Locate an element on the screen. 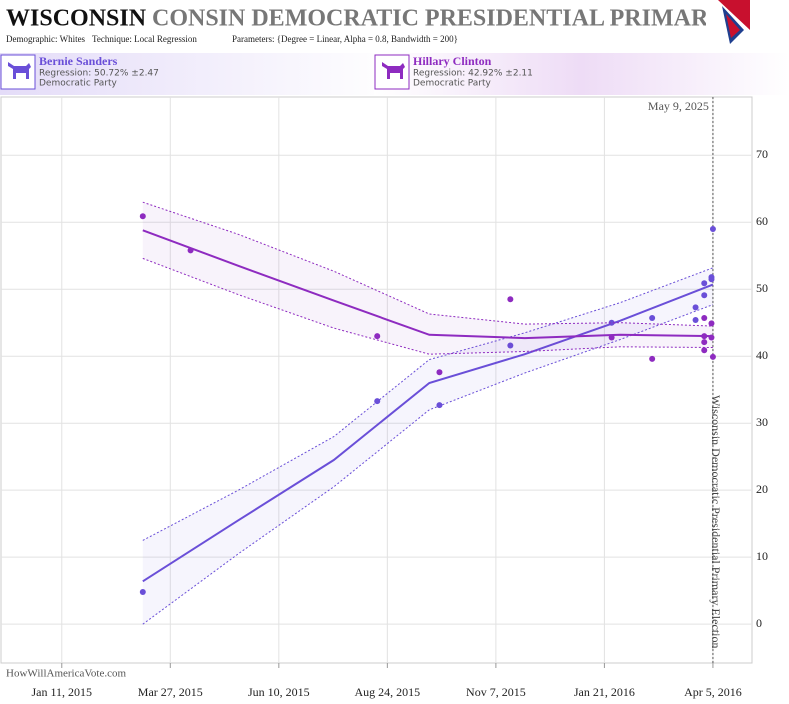 Image resolution: width=789 pixels, height=704 pixels. y-tick-label: 40 is located at coordinates (762, 355).